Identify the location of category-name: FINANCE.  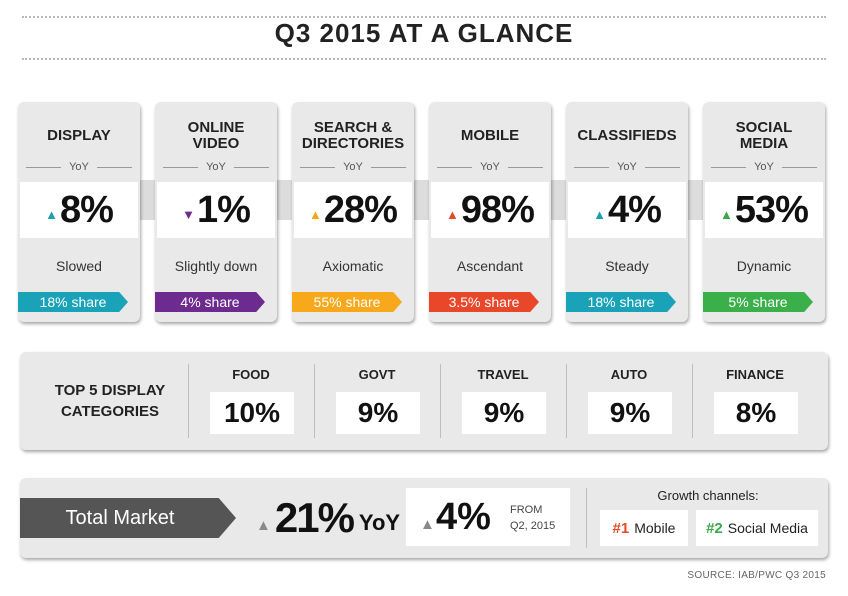
(755, 374).